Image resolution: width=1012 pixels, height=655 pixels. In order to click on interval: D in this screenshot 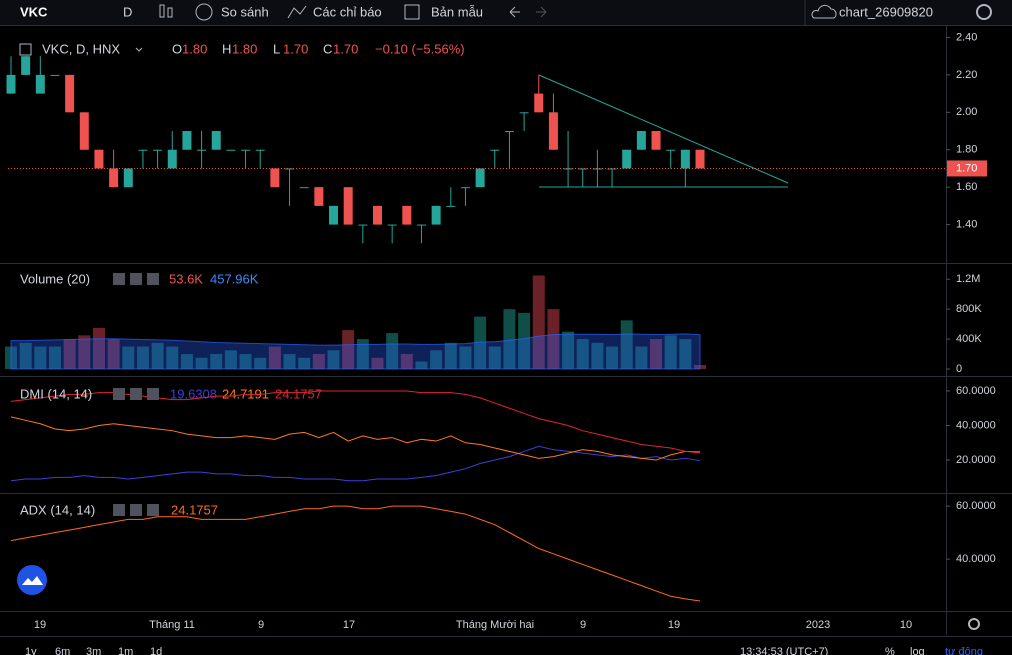, I will do `click(127, 11)`.